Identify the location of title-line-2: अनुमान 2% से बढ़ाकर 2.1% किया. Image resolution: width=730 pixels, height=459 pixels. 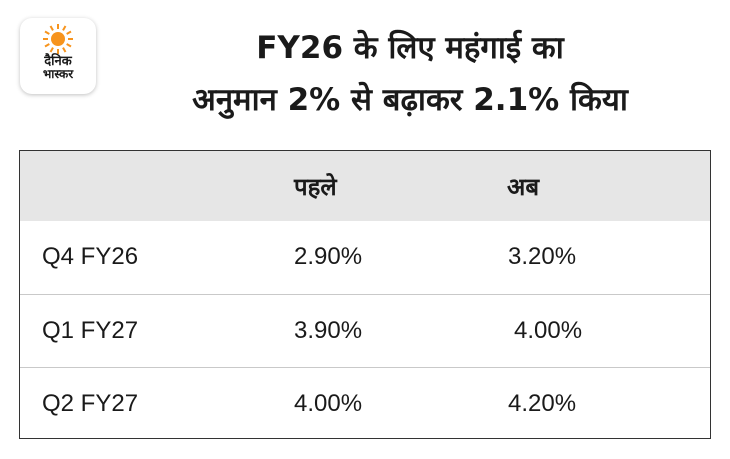
(410, 100).